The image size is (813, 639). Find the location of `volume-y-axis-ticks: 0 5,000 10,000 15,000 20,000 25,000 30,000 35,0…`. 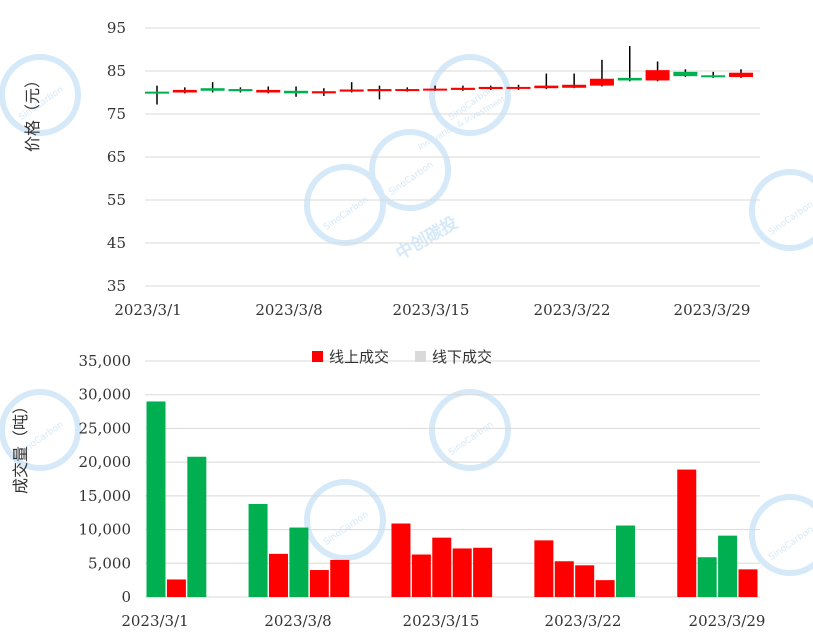

volume-y-axis-ticks: 0 5,000 10,000 15,000 20,000 25,000 30,000 35,0… is located at coordinates (105, 479).